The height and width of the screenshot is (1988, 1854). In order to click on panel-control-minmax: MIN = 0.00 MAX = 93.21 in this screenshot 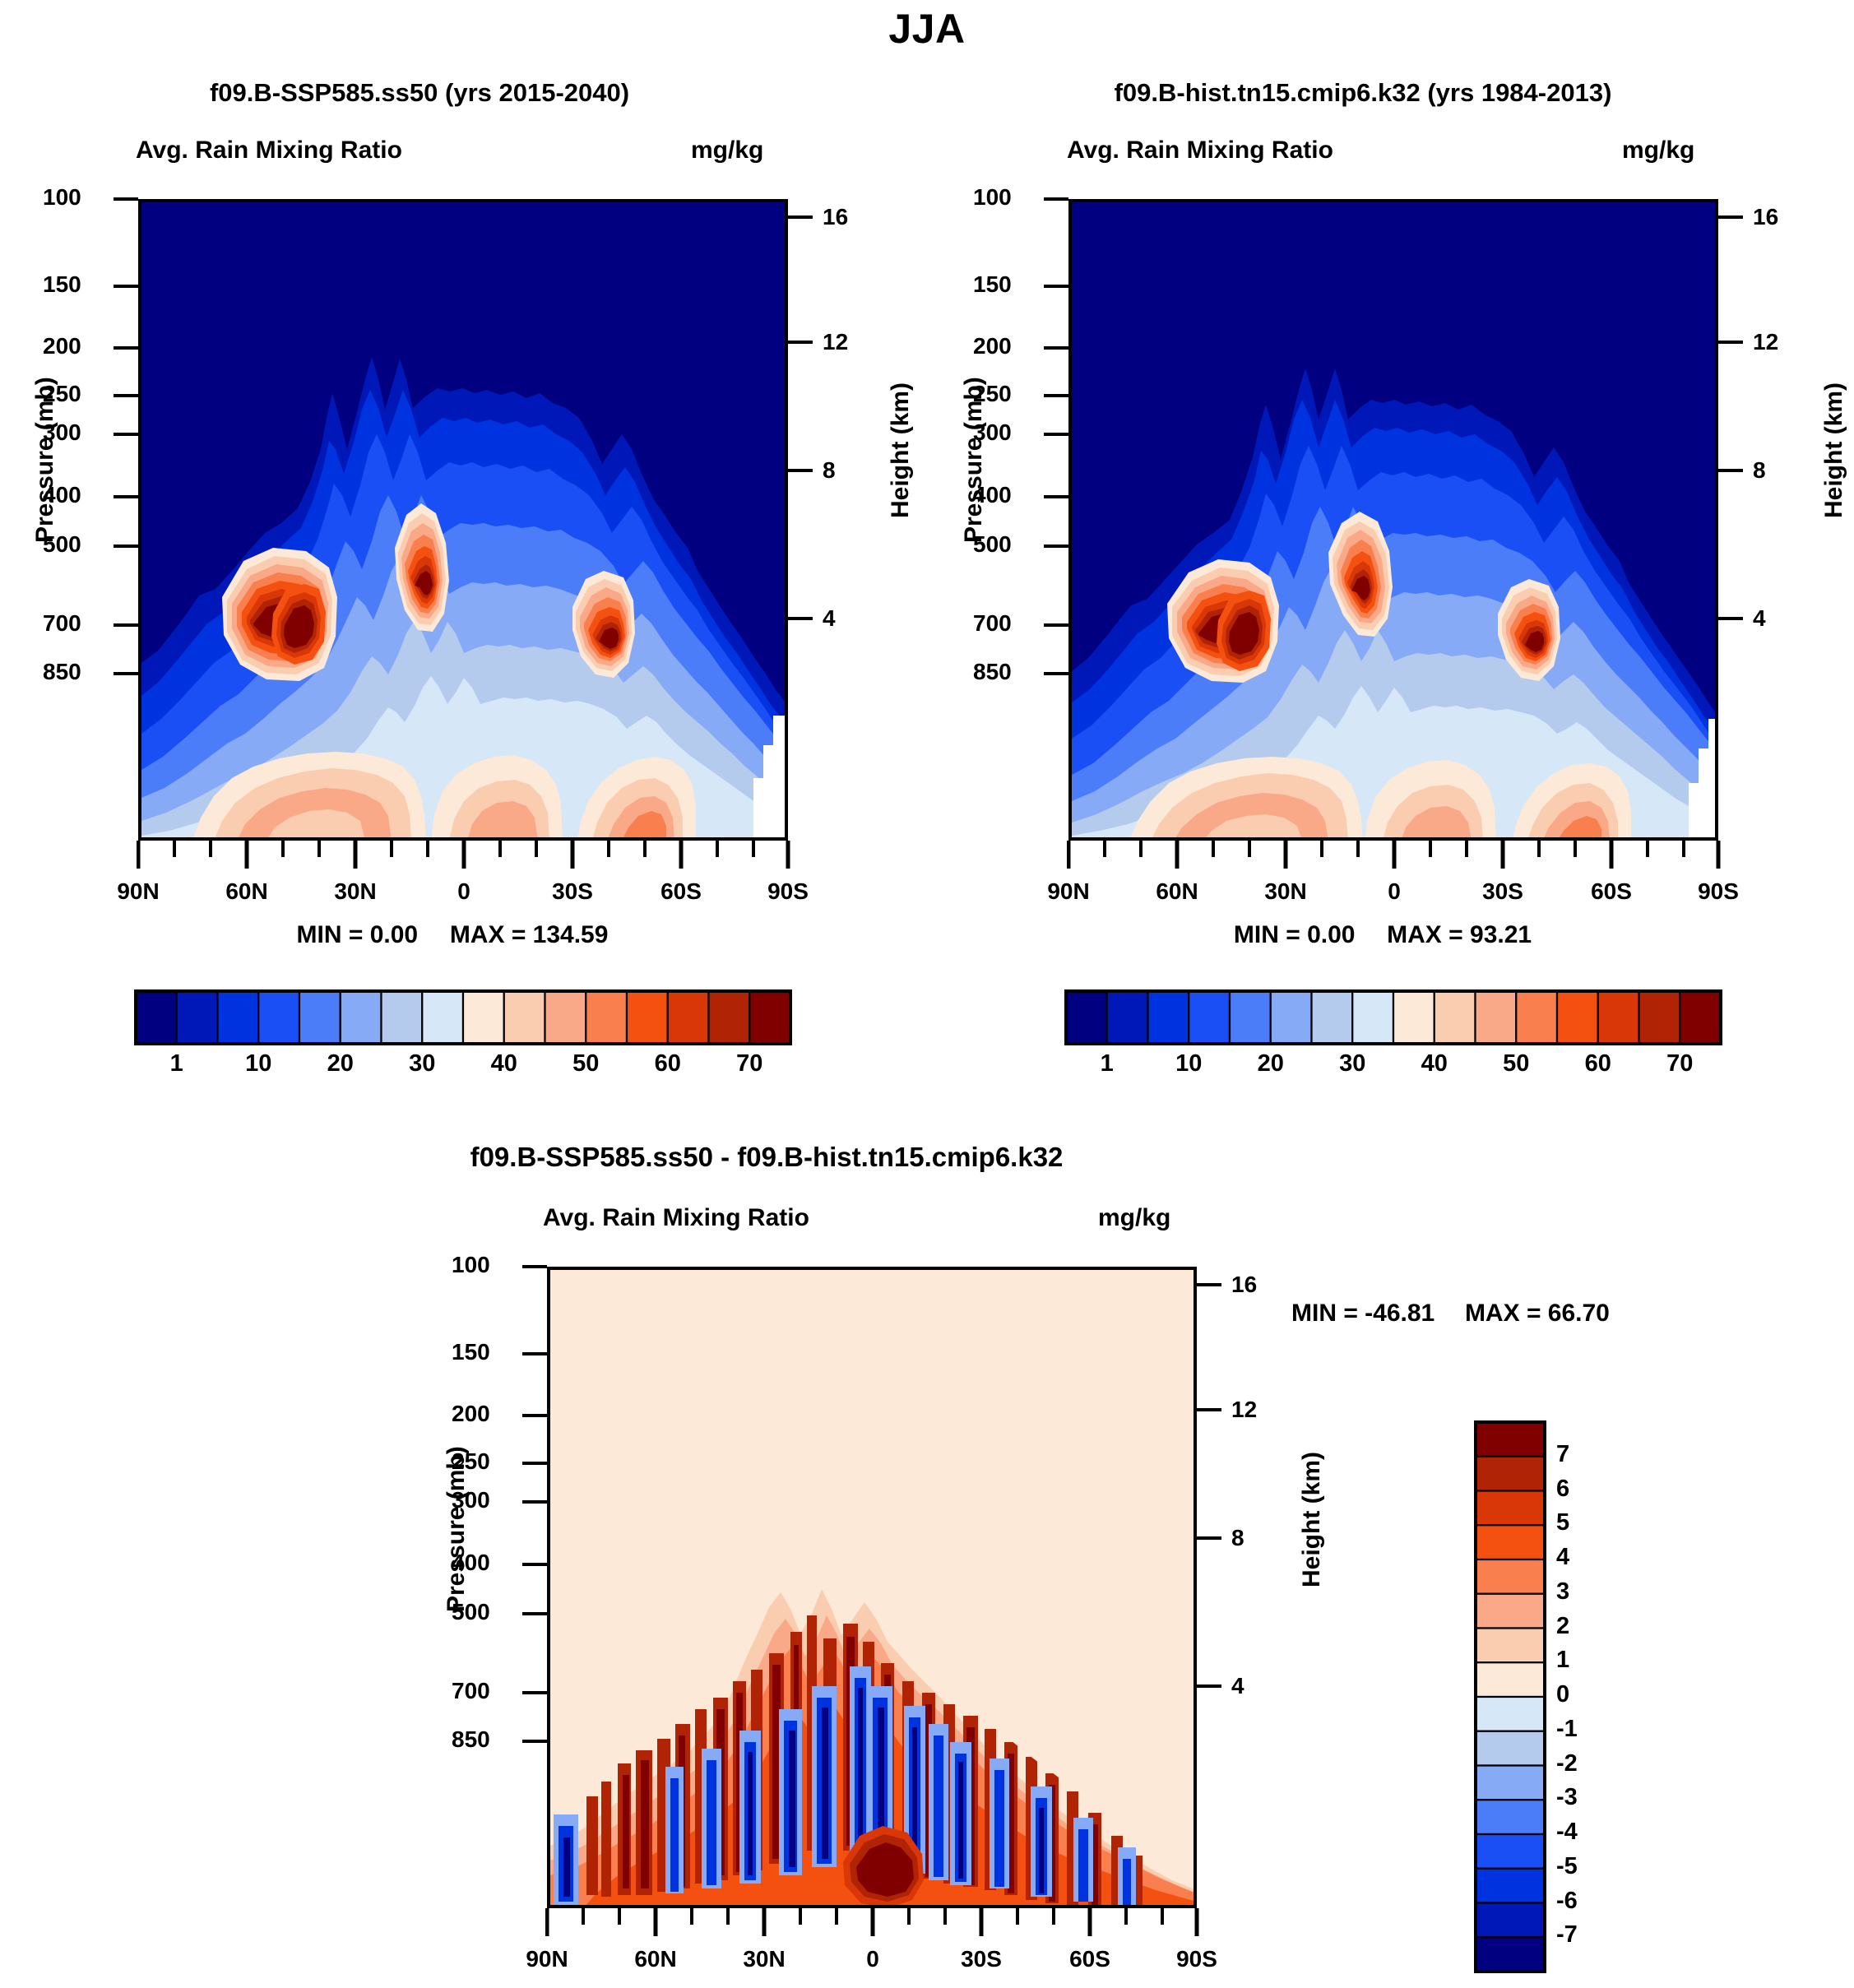, I will do `click(1383, 935)`.